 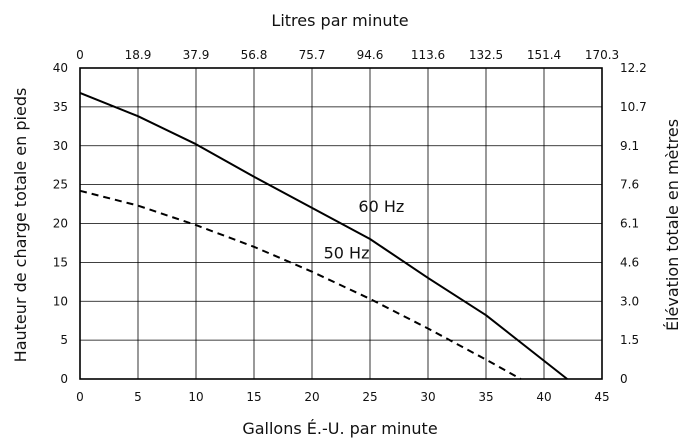 What do you see at coordinates (347, 252) in the screenshot?
I see `series-label-50-hz: 50 Hz` at bounding box center [347, 252].